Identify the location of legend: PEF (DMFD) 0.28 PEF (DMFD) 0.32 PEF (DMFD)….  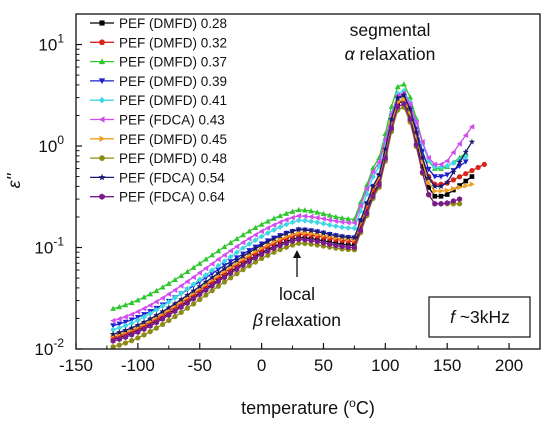
(158, 110).